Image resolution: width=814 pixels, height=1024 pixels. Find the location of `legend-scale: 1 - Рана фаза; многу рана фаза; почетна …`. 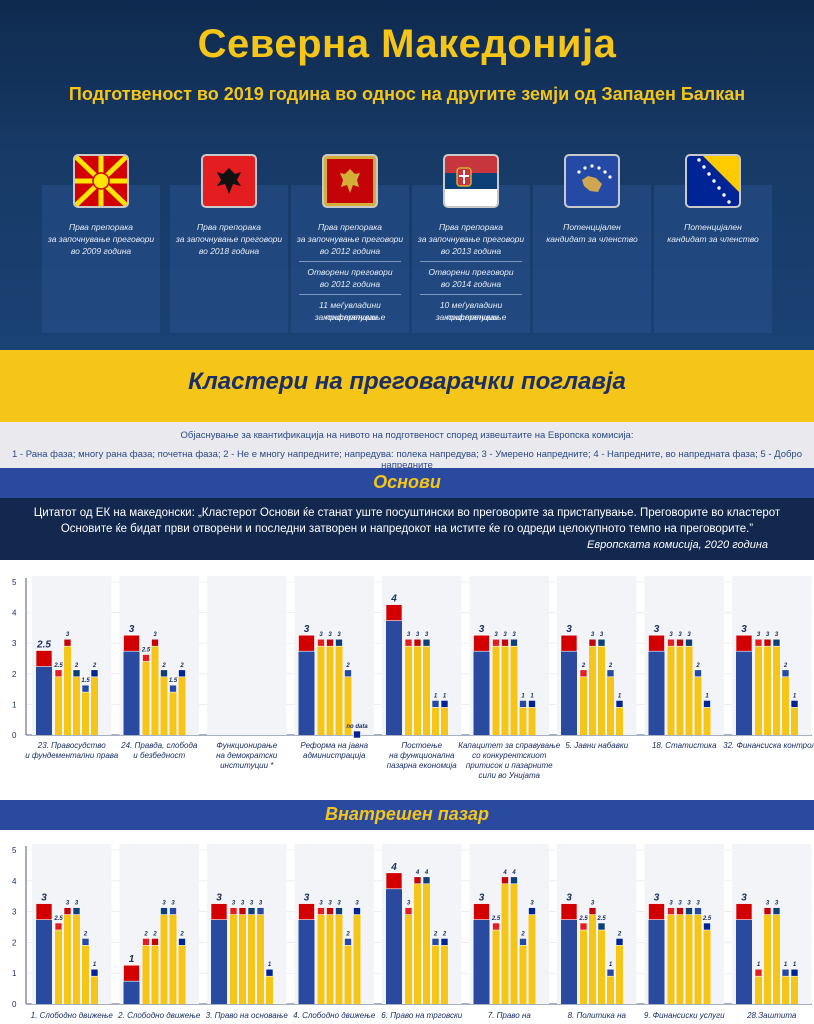

legend-scale: 1 - Рана фаза; многу рана фаза; почетна … is located at coordinates (406, 460).